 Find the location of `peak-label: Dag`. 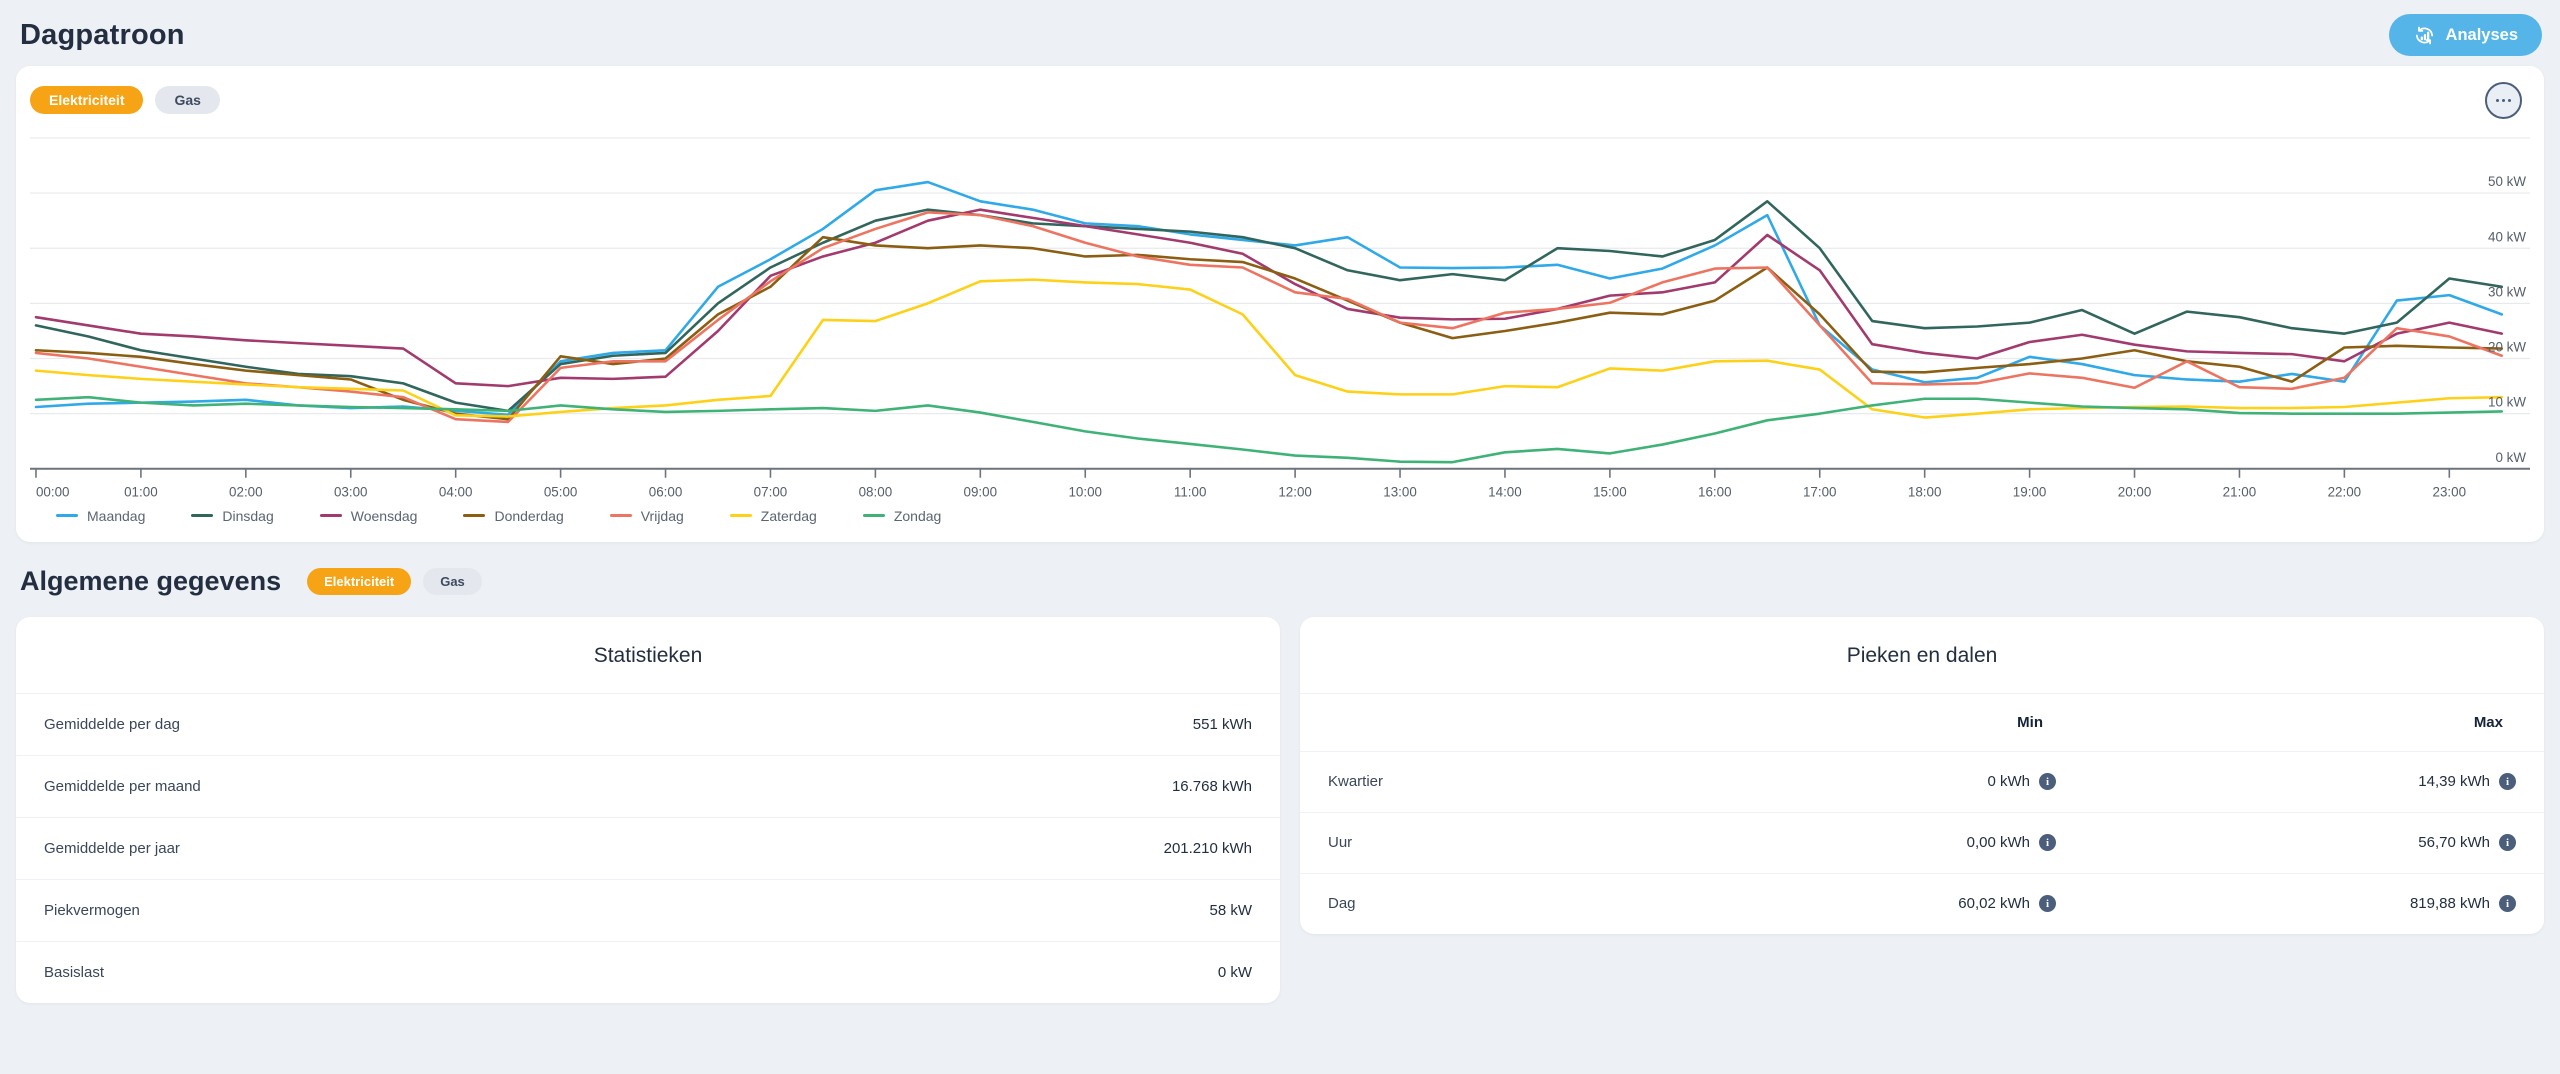

peak-label: Dag is located at coordinates (1342, 904).